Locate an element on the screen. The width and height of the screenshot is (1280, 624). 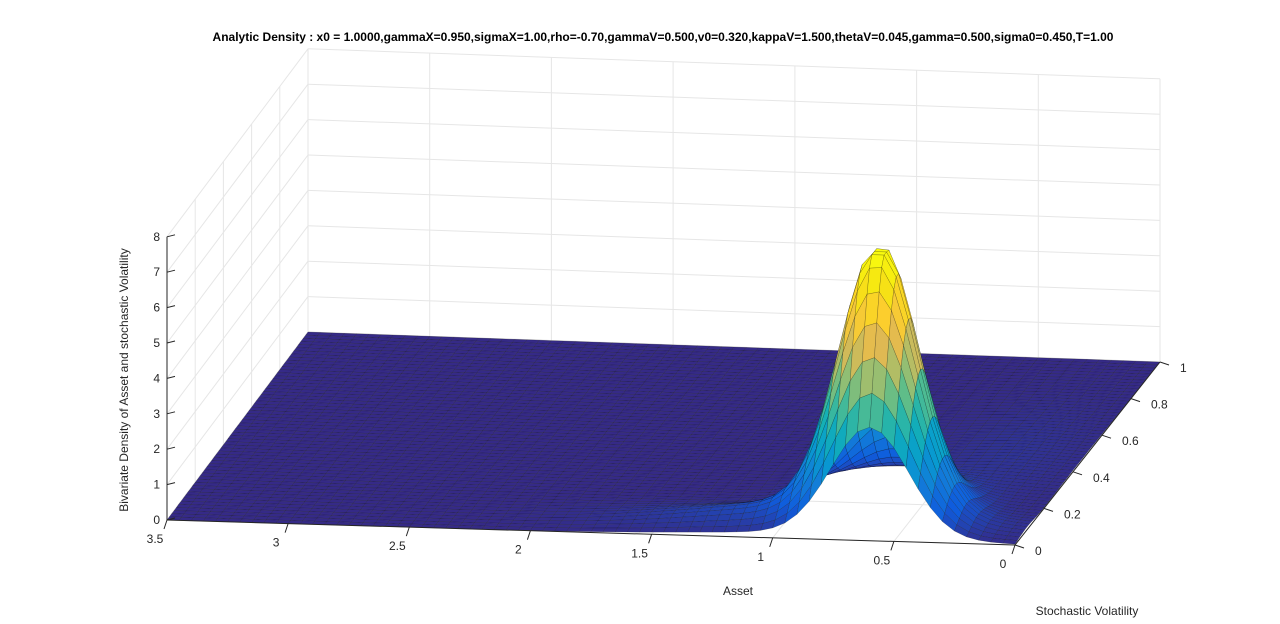
x-tick-label: 3 is located at coordinates (276, 543).